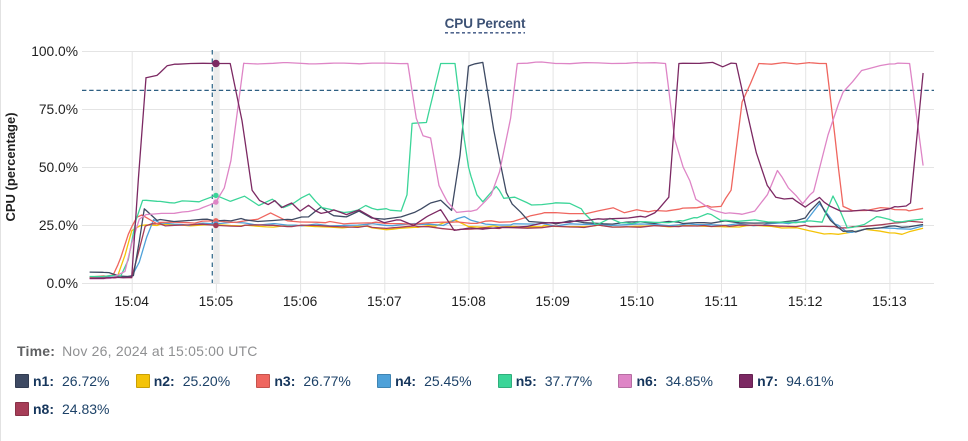 The height and width of the screenshot is (441, 968). What do you see at coordinates (637, 301) in the screenshot?
I see `svg-text: 15:10` at bounding box center [637, 301].